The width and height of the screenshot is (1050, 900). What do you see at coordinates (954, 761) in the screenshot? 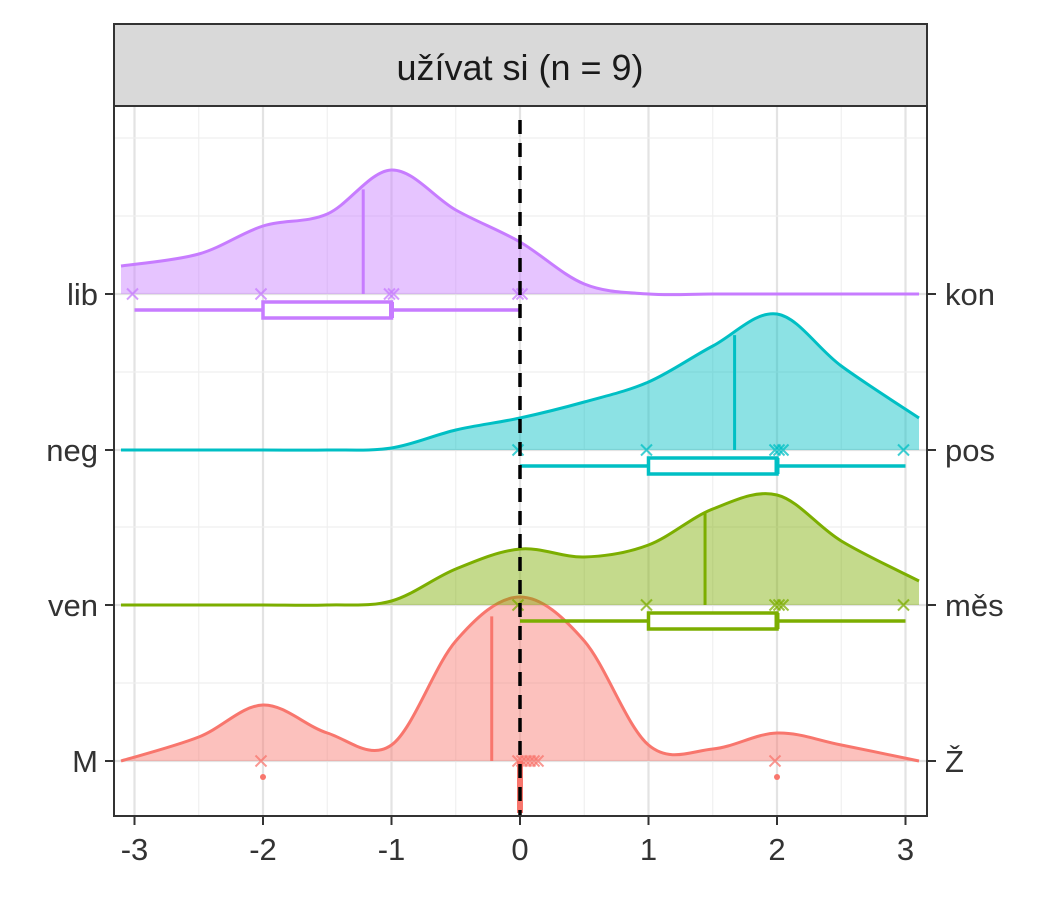
I see `y-label-right: Ž` at bounding box center [954, 761].